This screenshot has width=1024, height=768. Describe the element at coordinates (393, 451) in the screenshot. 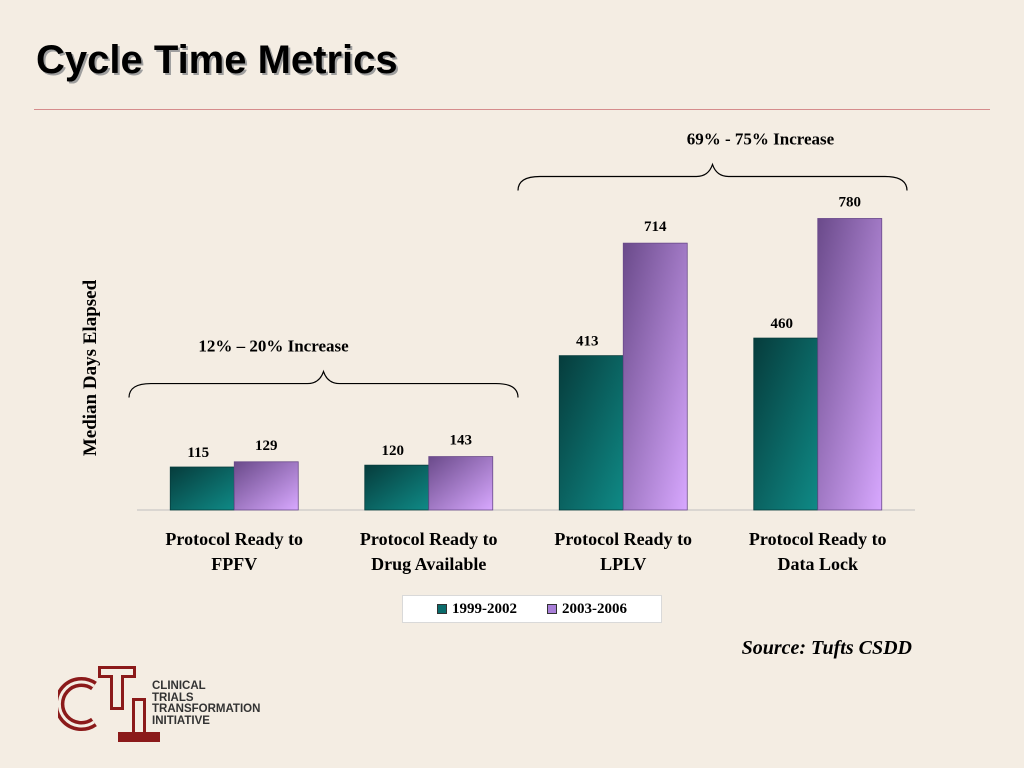

I see `data-label-series-1-cat-2: 120` at that location.